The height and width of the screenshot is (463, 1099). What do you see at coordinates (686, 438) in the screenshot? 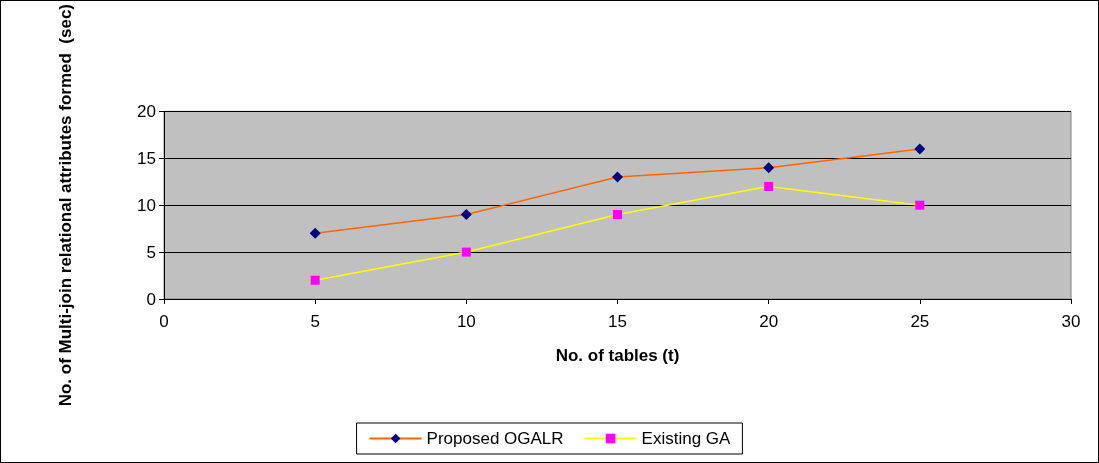
I see `legend-label: Existing GA` at bounding box center [686, 438].